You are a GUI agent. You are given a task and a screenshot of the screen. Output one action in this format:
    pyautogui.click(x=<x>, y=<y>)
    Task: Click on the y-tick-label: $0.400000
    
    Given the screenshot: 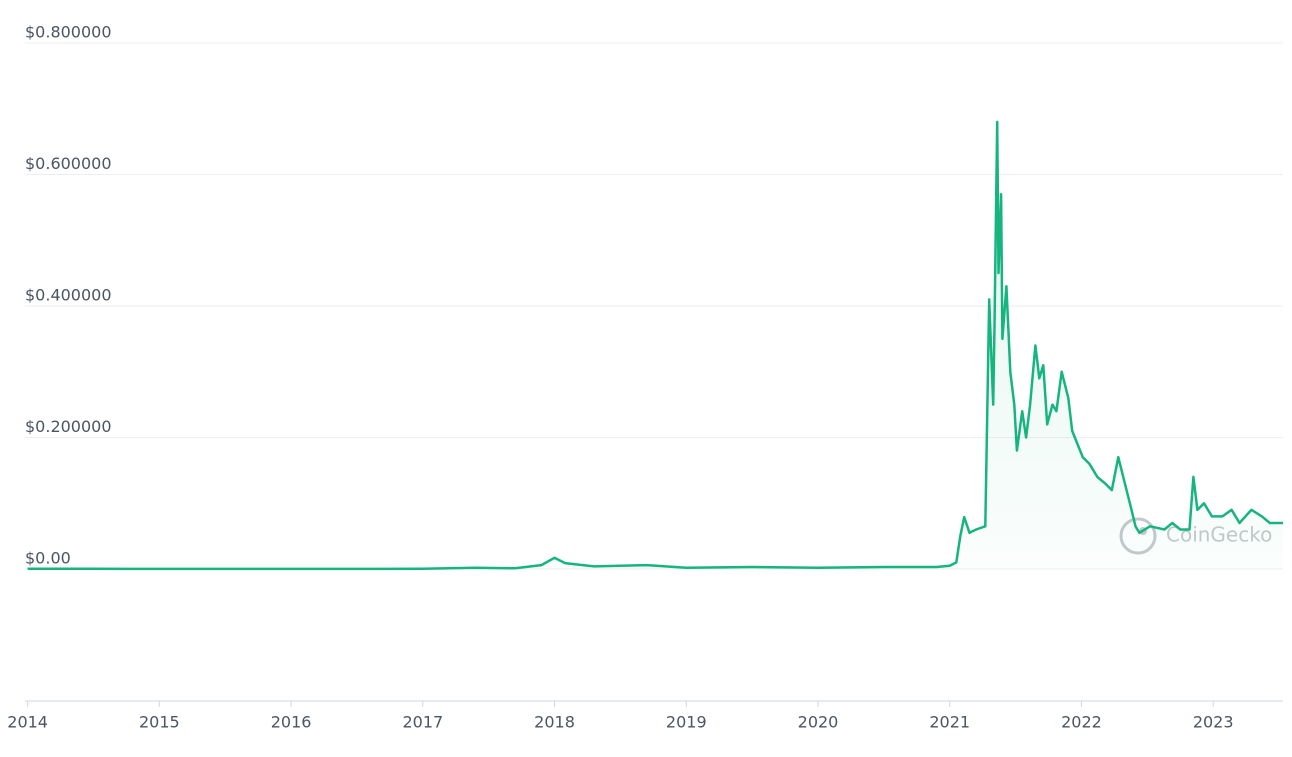 What is the action you would take?
    pyautogui.click(x=68, y=295)
    